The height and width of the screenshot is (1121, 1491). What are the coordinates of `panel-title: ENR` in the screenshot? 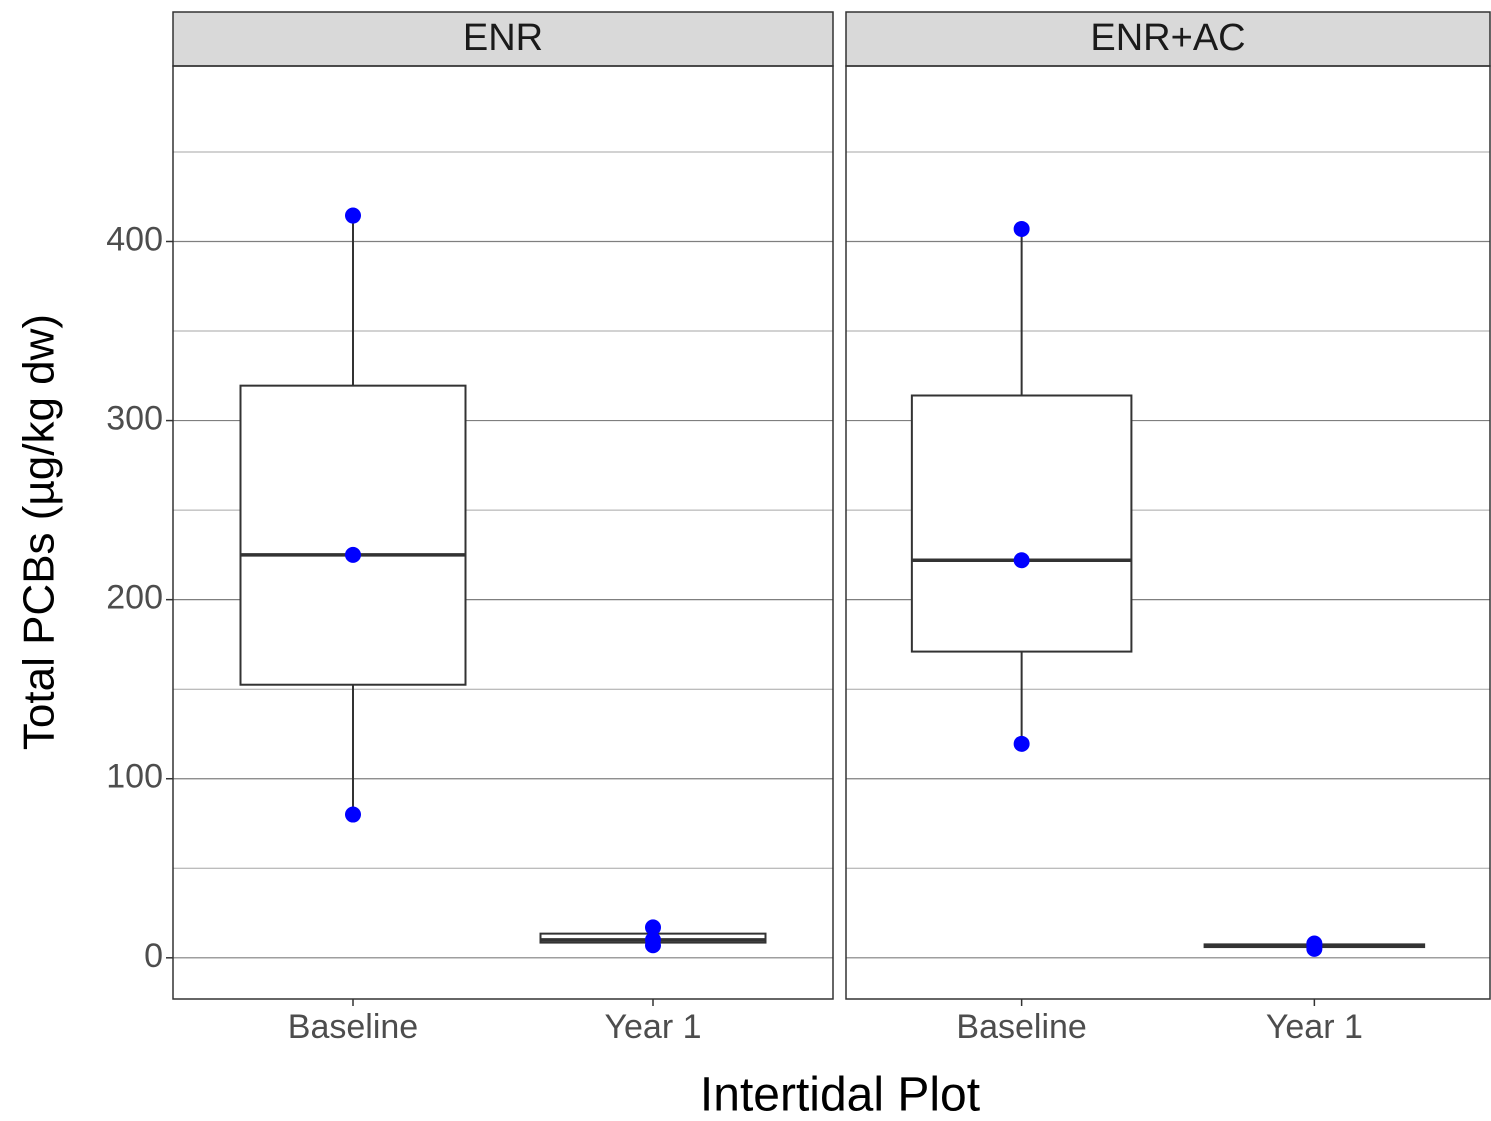 It's located at (503, 38).